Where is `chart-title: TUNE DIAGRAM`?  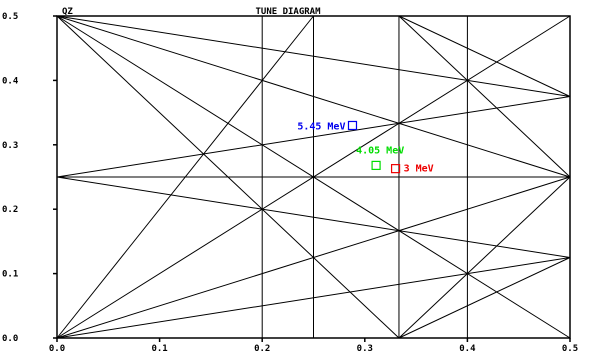 chart-title: TUNE DIAGRAM is located at coordinates (288, 12).